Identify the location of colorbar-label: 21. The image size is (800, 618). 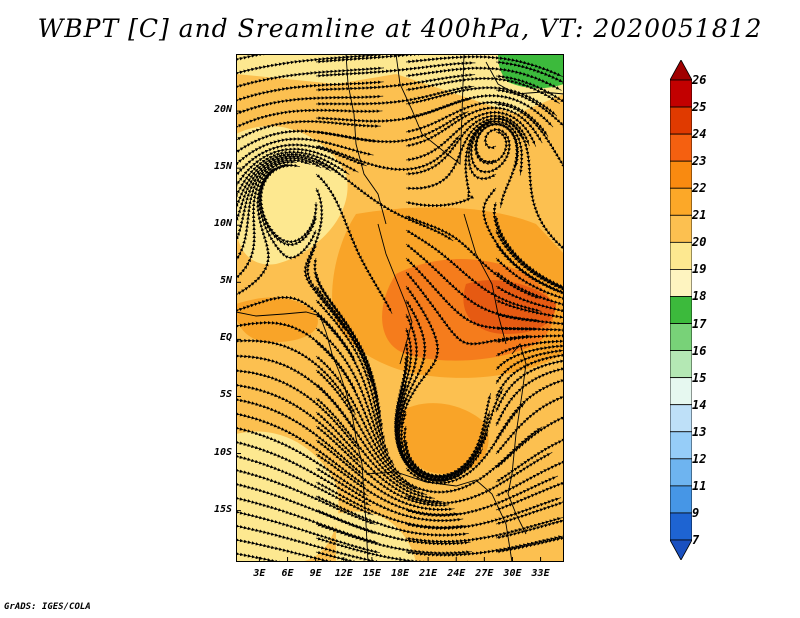
(699, 215).